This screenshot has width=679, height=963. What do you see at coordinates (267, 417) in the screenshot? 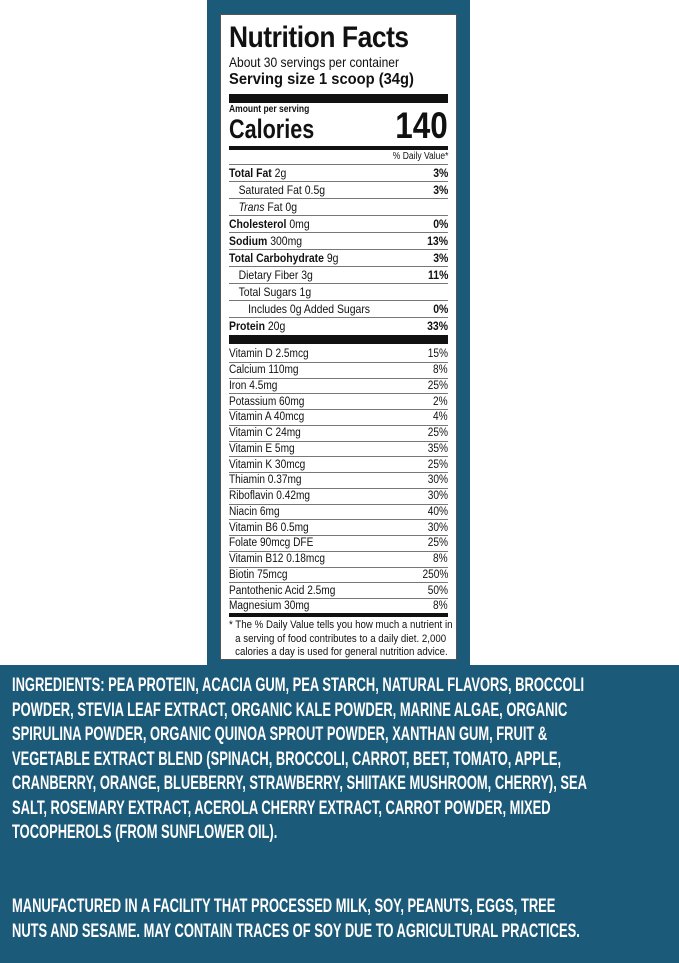
I see `vitamin-name: Vitamin A 40mcg` at bounding box center [267, 417].